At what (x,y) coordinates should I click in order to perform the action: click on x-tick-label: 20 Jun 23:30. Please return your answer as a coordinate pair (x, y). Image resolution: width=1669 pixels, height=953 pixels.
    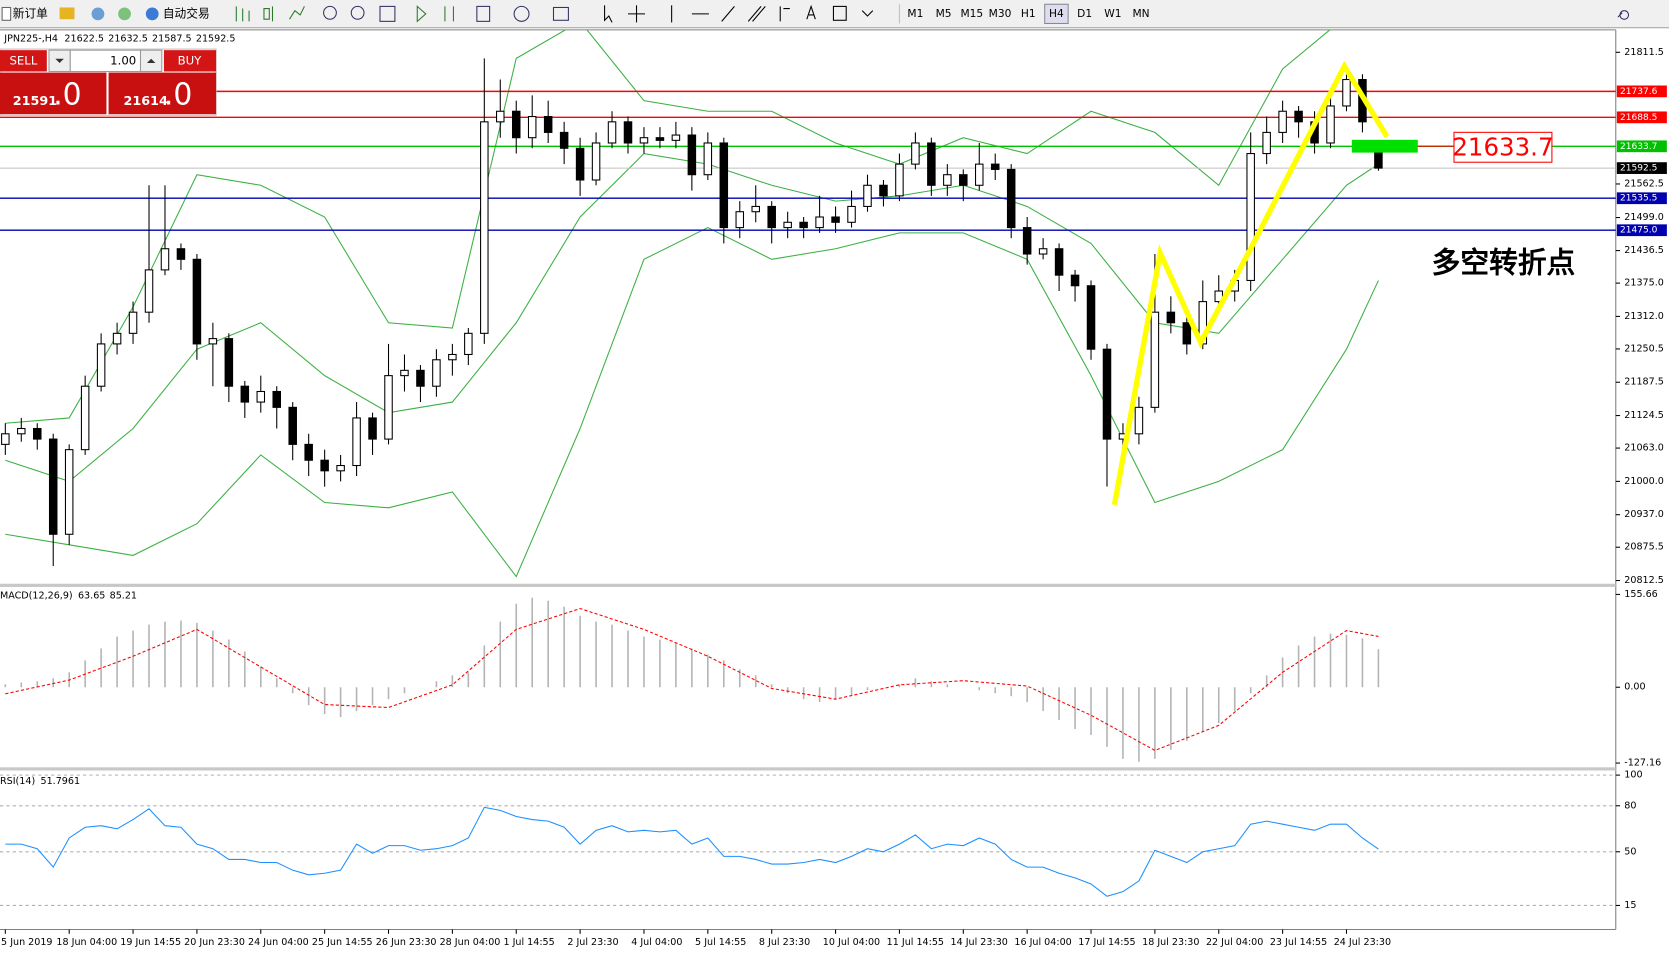
    Looking at the image, I should click on (214, 942).